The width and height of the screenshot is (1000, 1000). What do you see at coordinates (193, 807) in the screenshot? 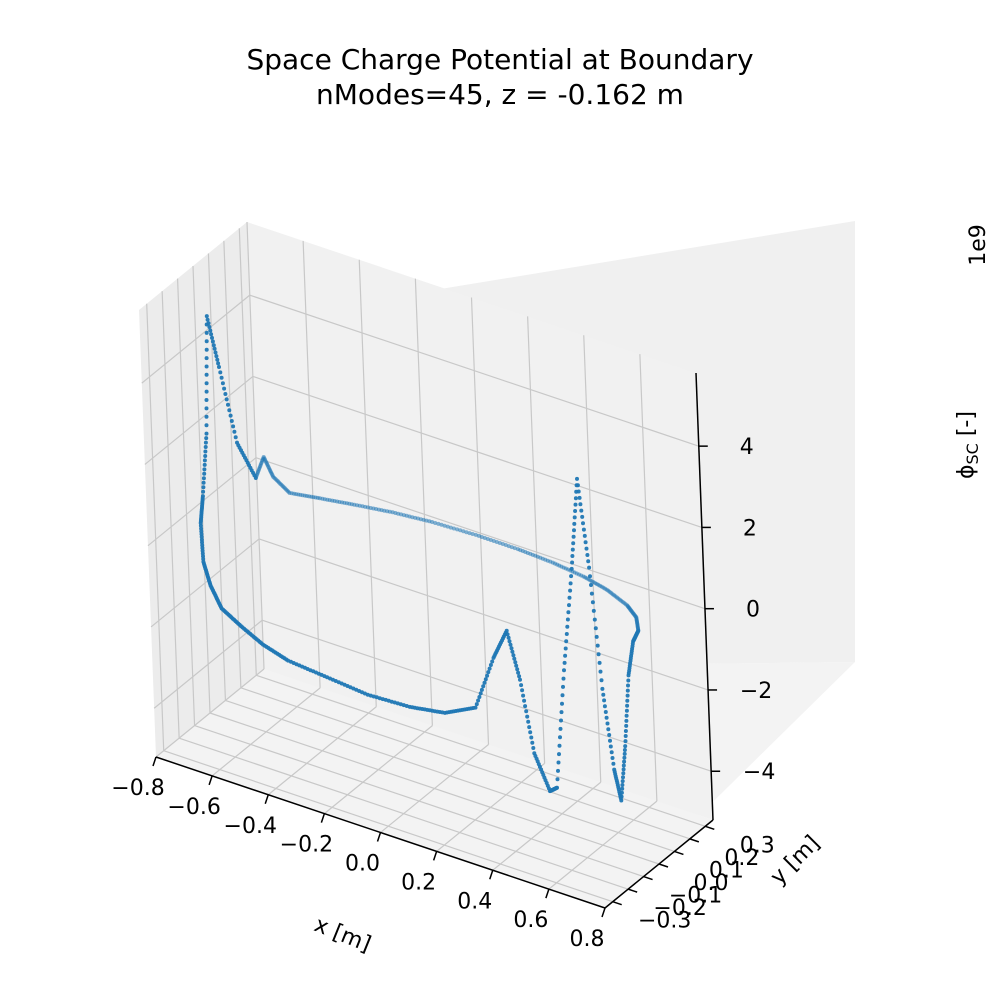
I see `x-tick-label: −0.6` at bounding box center [193, 807].